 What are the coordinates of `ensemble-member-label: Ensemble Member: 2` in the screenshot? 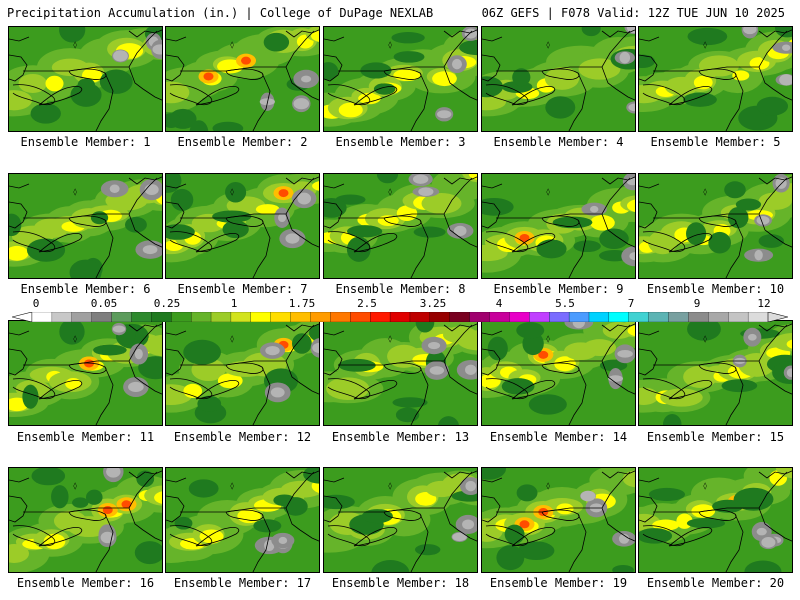 It's located at (242, 142).